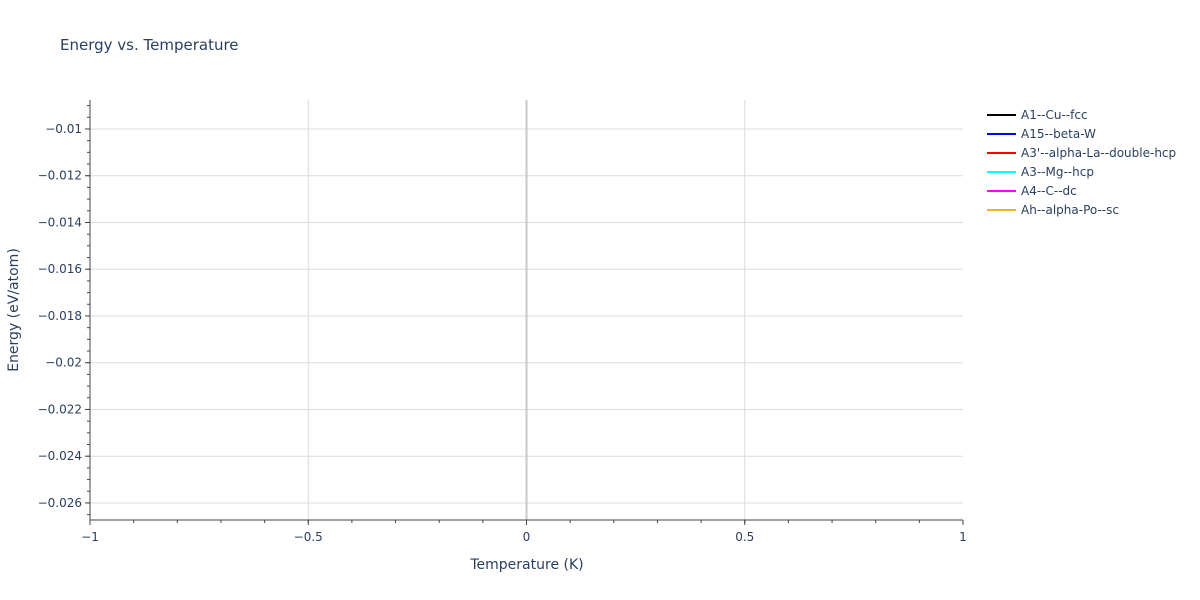 The width and height of the screenshot is (1200, 600). What do you see at coordinates (527, 537) in the screenshot?
I see `x-tick-label: 0` at bounding box center [527, 537].